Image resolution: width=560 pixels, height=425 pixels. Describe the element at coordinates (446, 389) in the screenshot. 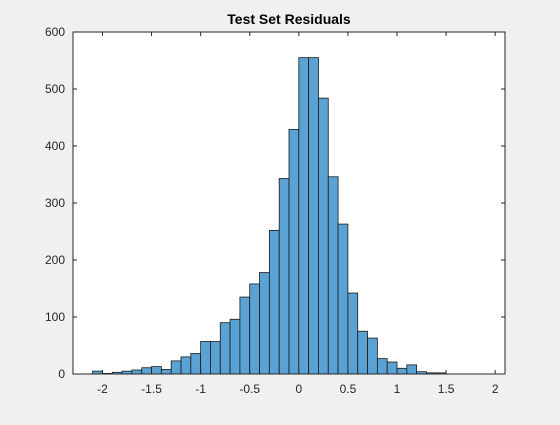

I see `x-tick-label: 1.5` at that location.